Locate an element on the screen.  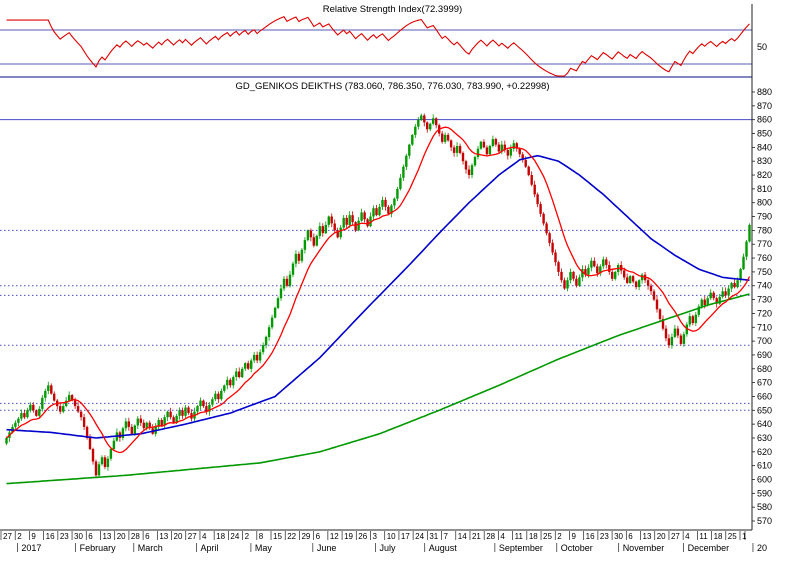
svg-text: July is located at coordinates (387, 548).